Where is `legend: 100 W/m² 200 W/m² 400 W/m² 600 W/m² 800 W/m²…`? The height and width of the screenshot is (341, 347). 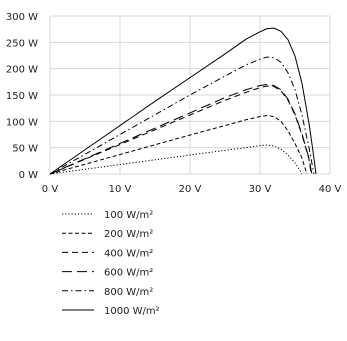
legend: 100 W/m² 200 W/m² 400 W/m² 600 W/m² 800 W/m²… is located at coordinates (111, 263).